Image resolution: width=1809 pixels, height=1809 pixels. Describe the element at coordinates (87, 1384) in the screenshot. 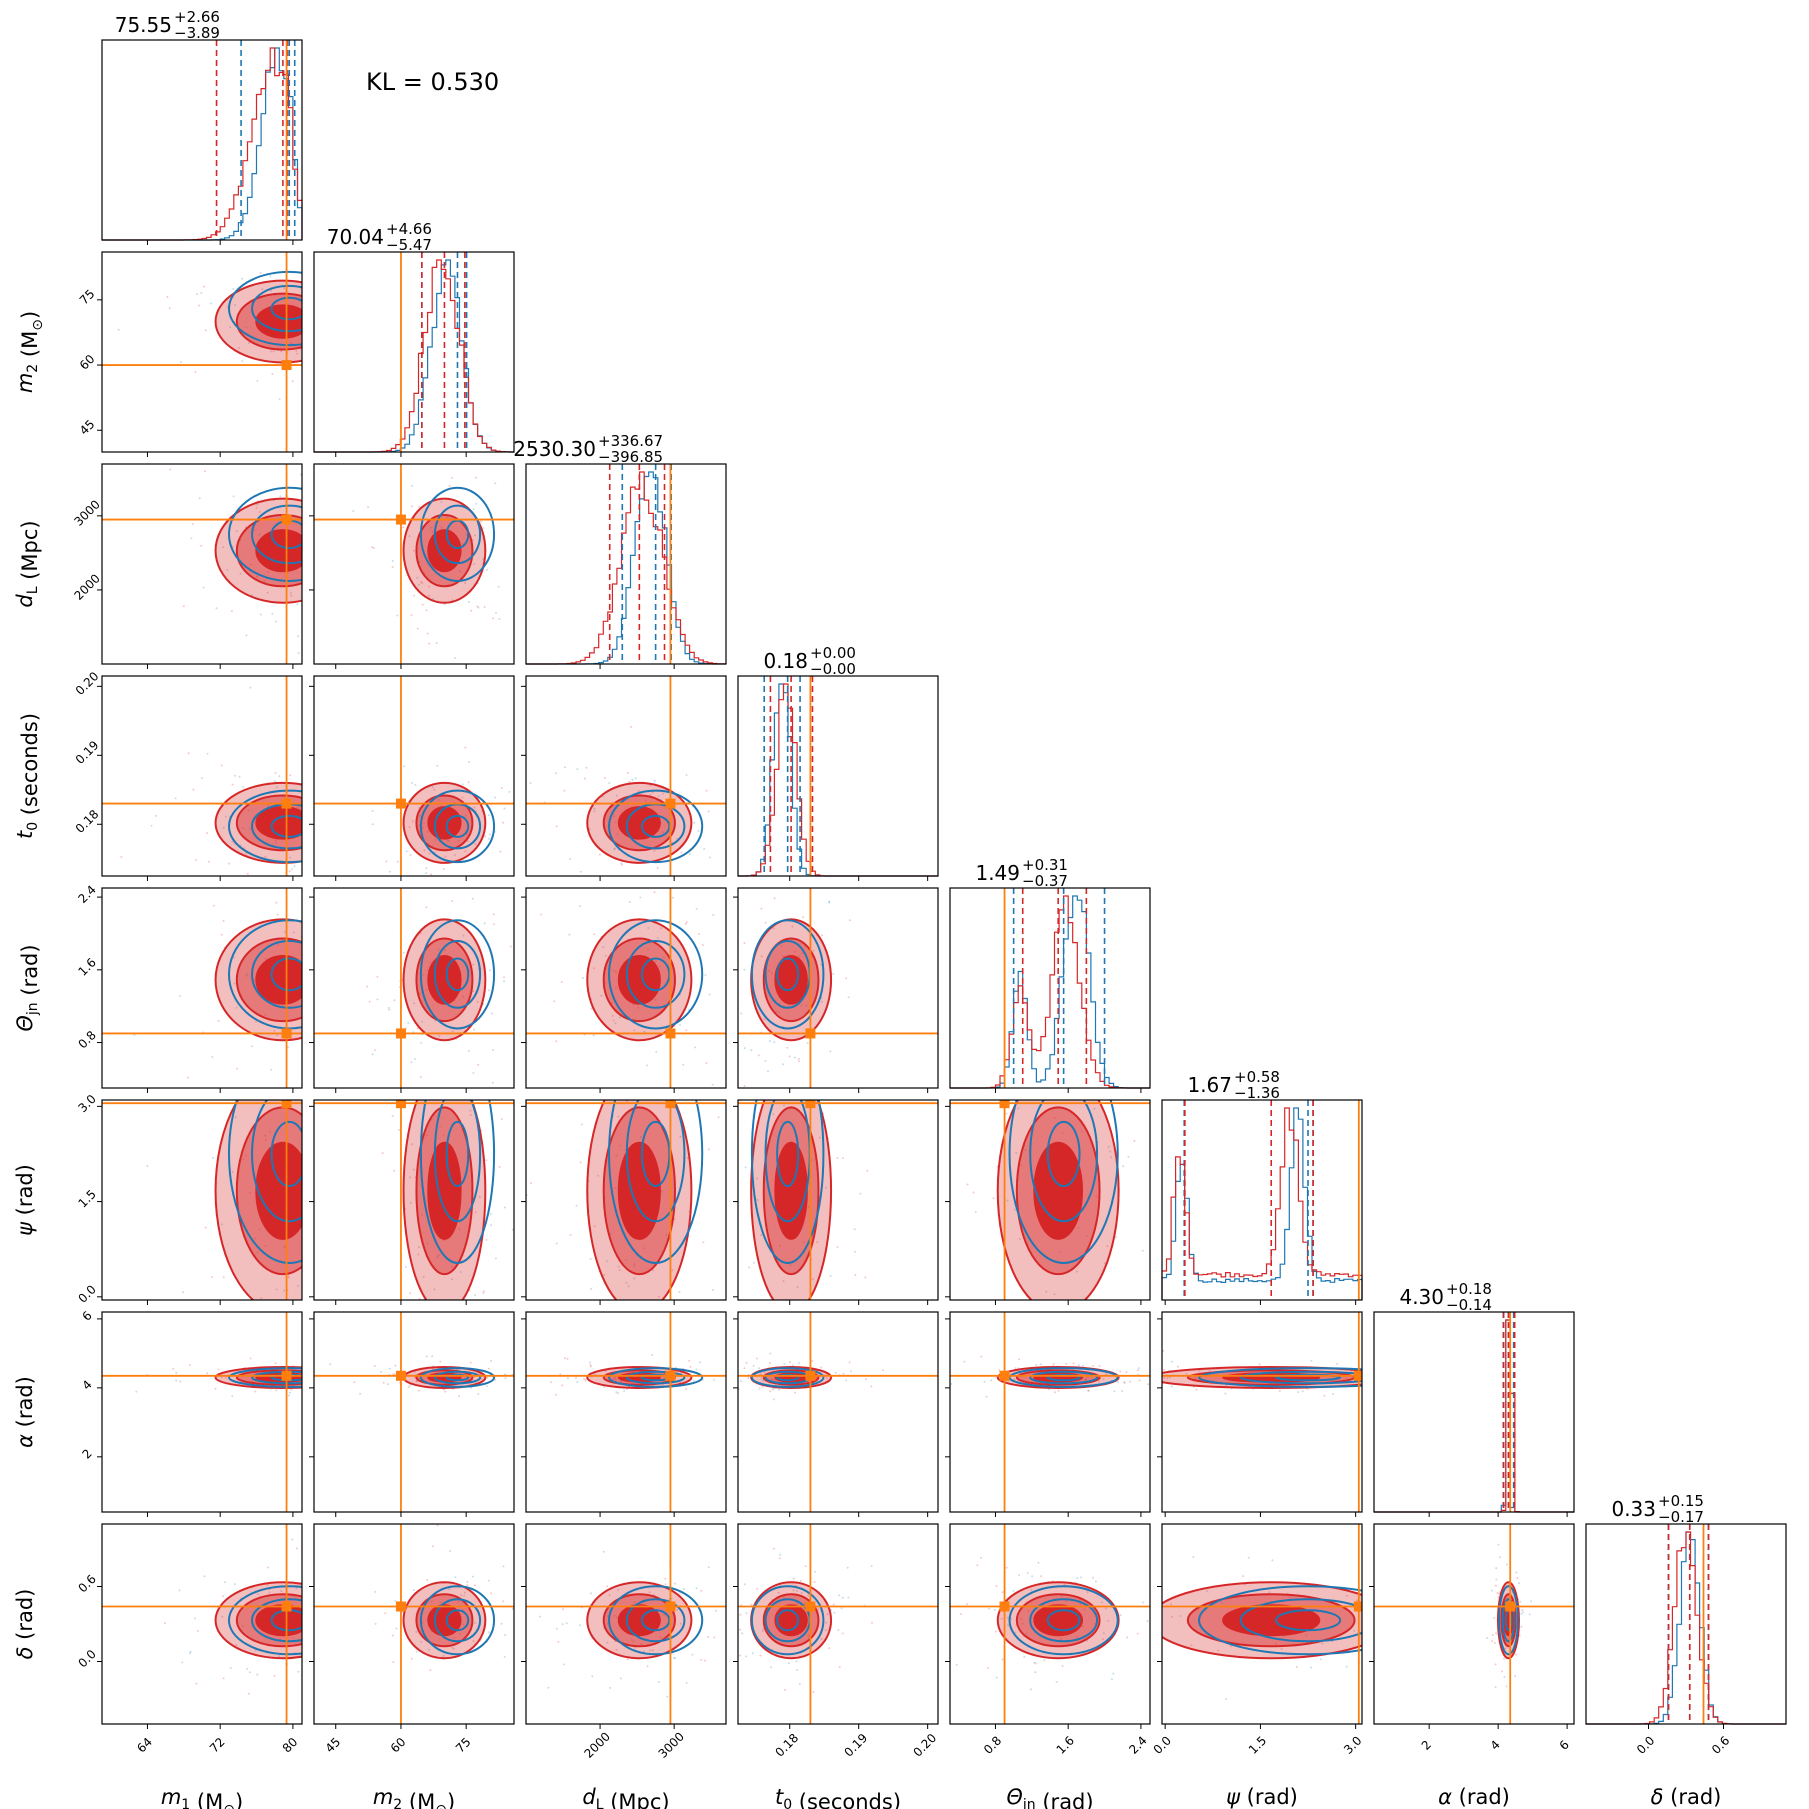

I see `y-tick-label: 4` at that location.